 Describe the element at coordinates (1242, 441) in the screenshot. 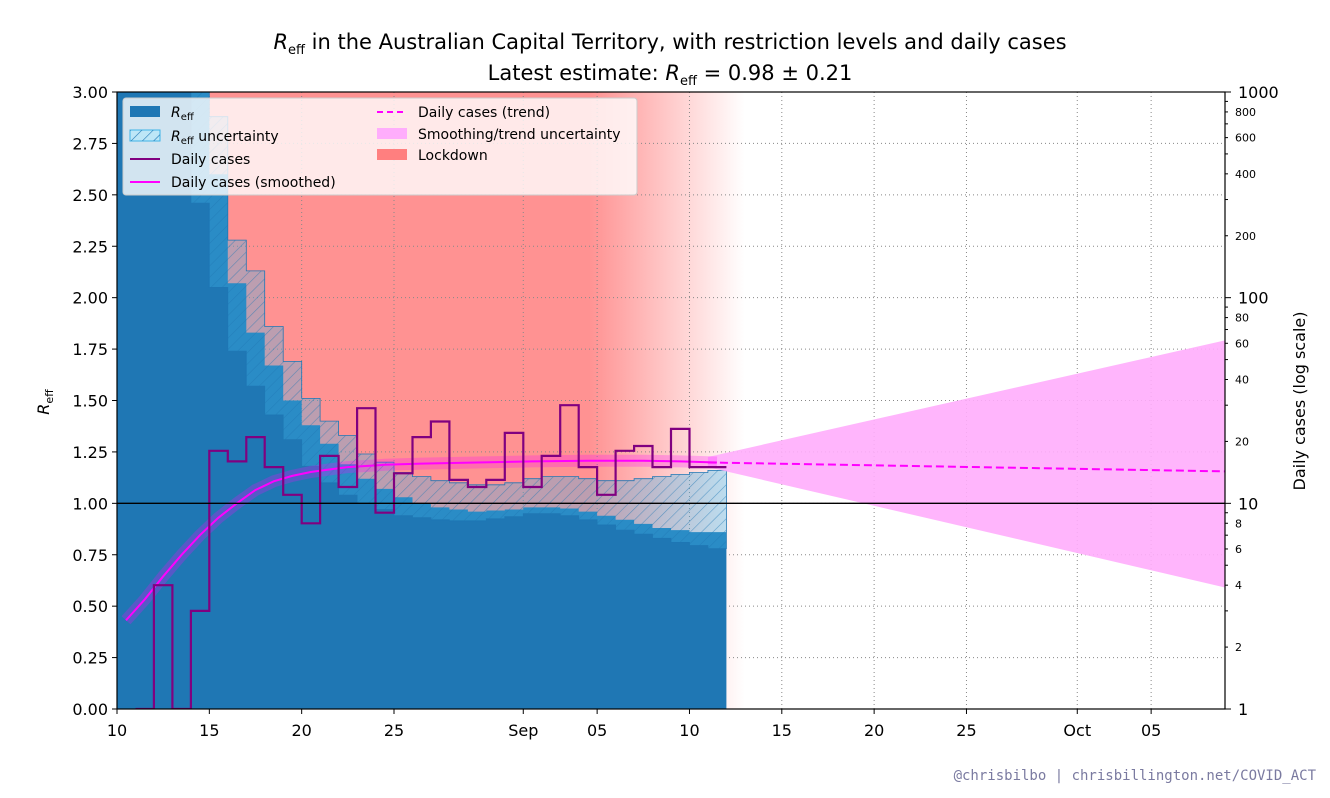

I see `y-right-minor-label: 20` at that location.